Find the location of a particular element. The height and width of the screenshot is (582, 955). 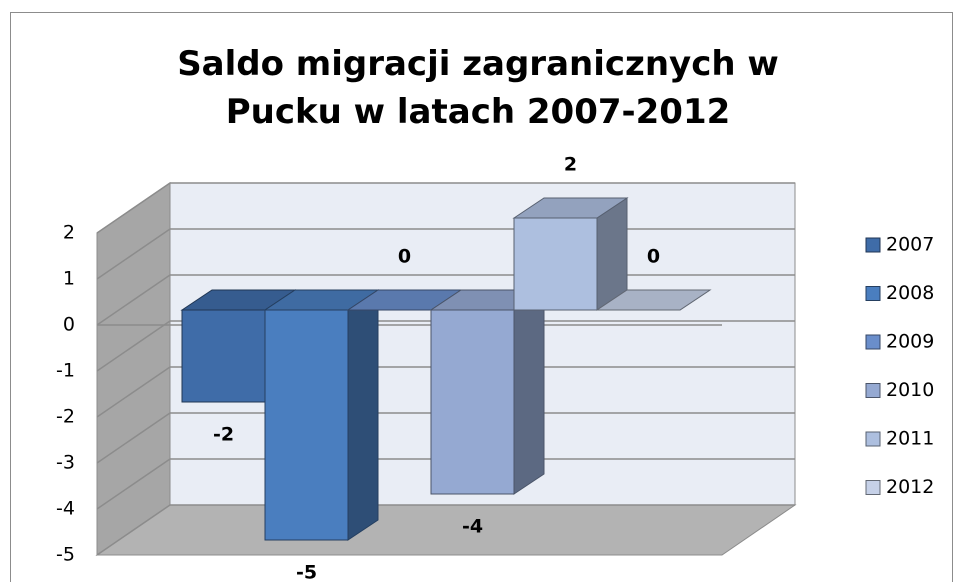

legend-label: 2011 is located at coordinates (910, 439).